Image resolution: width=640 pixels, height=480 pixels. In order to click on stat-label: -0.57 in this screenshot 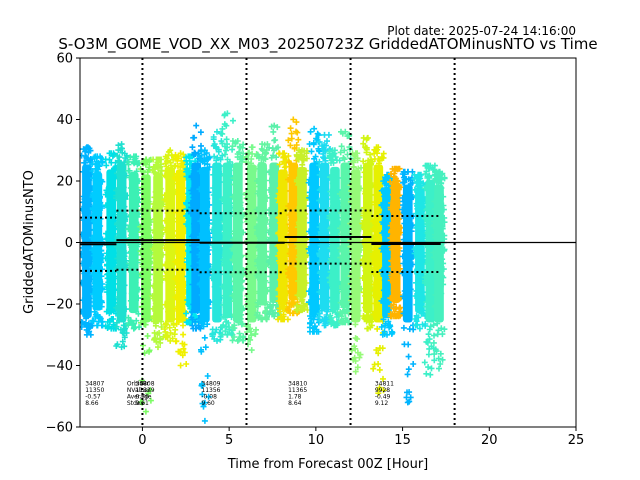, I will do `click(93, 396)`.